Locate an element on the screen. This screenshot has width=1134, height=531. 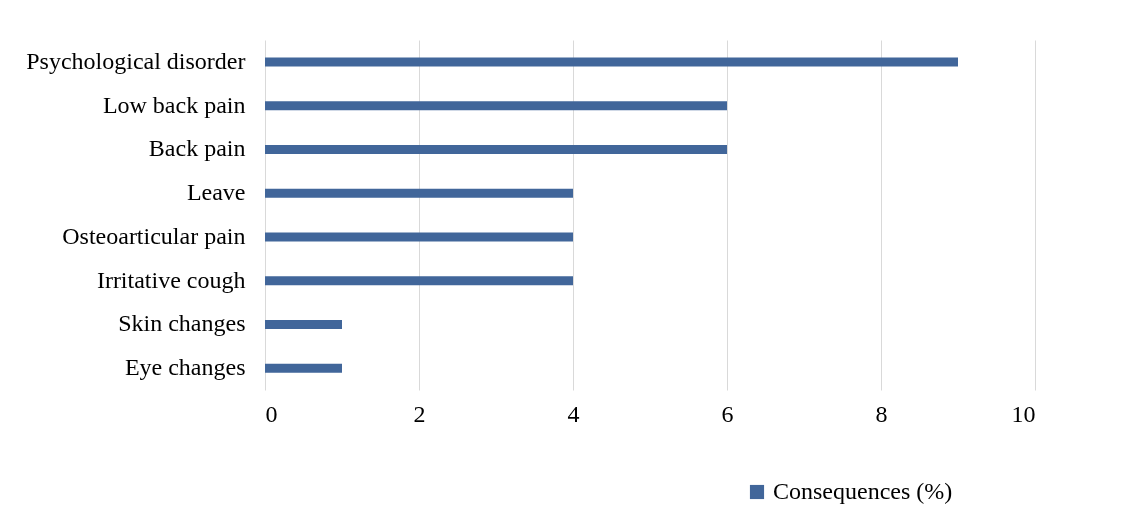
y-tick-label: Osteoarticular pain is located at coordinates (154, 235).